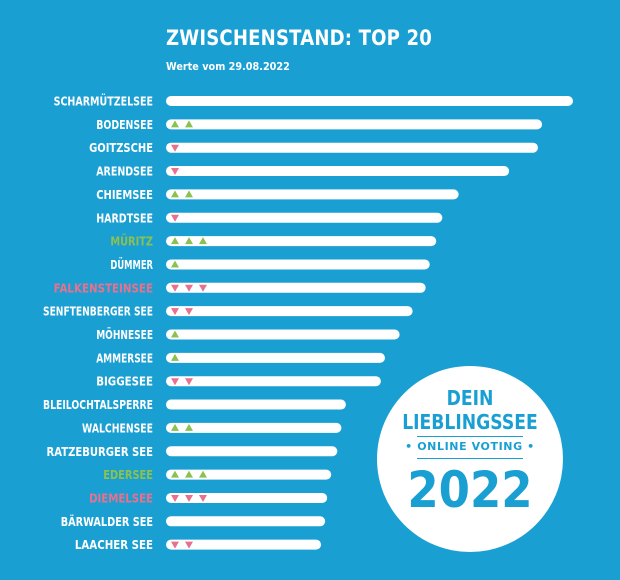 Image resolution: width=620 pixels, height=580 pixels. I want to click on chart-title: ZWISCHENSTAND: TOP 20, so click(299, 38).